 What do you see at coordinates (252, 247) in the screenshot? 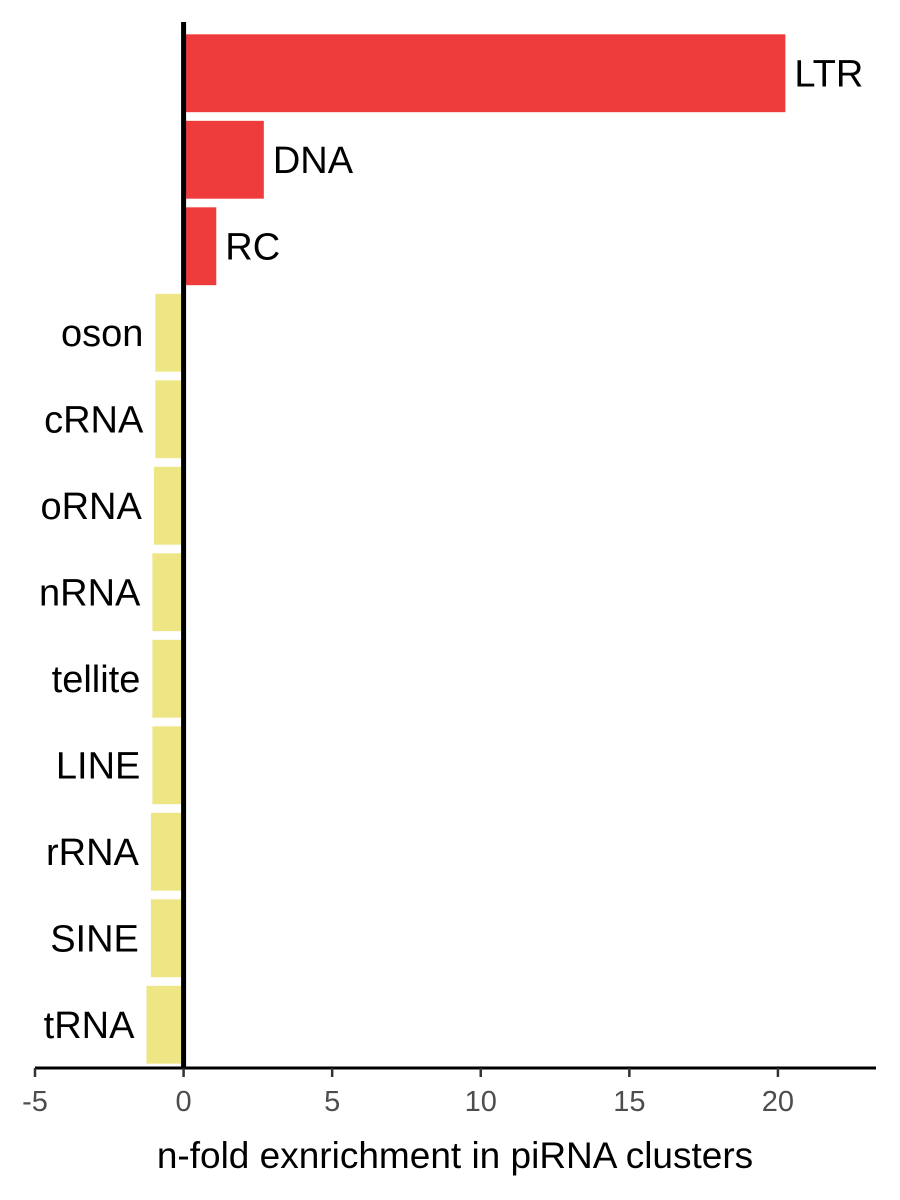
I see `bar-label-2: RC` at bounding box center [252, 247].